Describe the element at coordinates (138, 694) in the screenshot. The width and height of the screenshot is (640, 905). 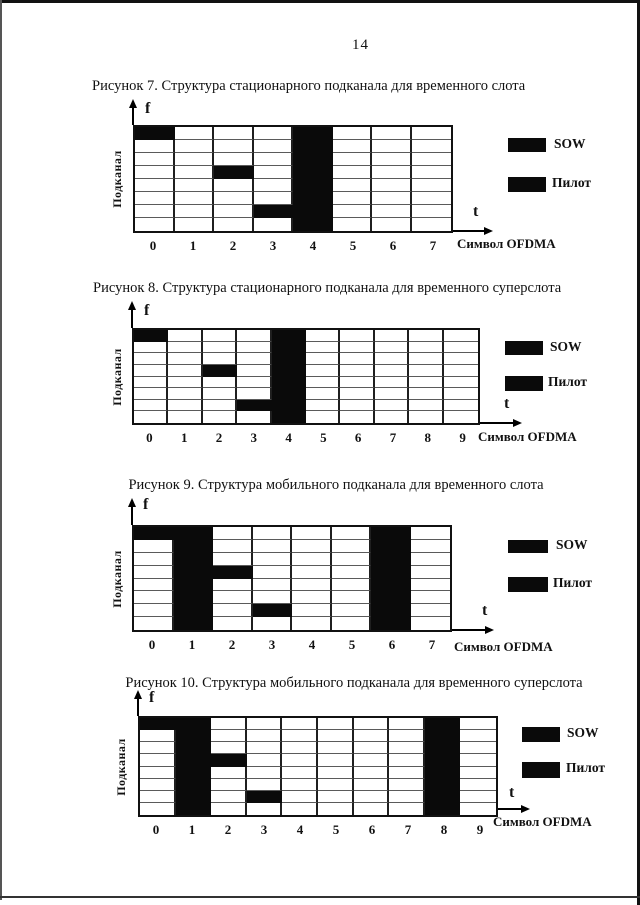
I see `f-axis-arrow-icon` at that location.